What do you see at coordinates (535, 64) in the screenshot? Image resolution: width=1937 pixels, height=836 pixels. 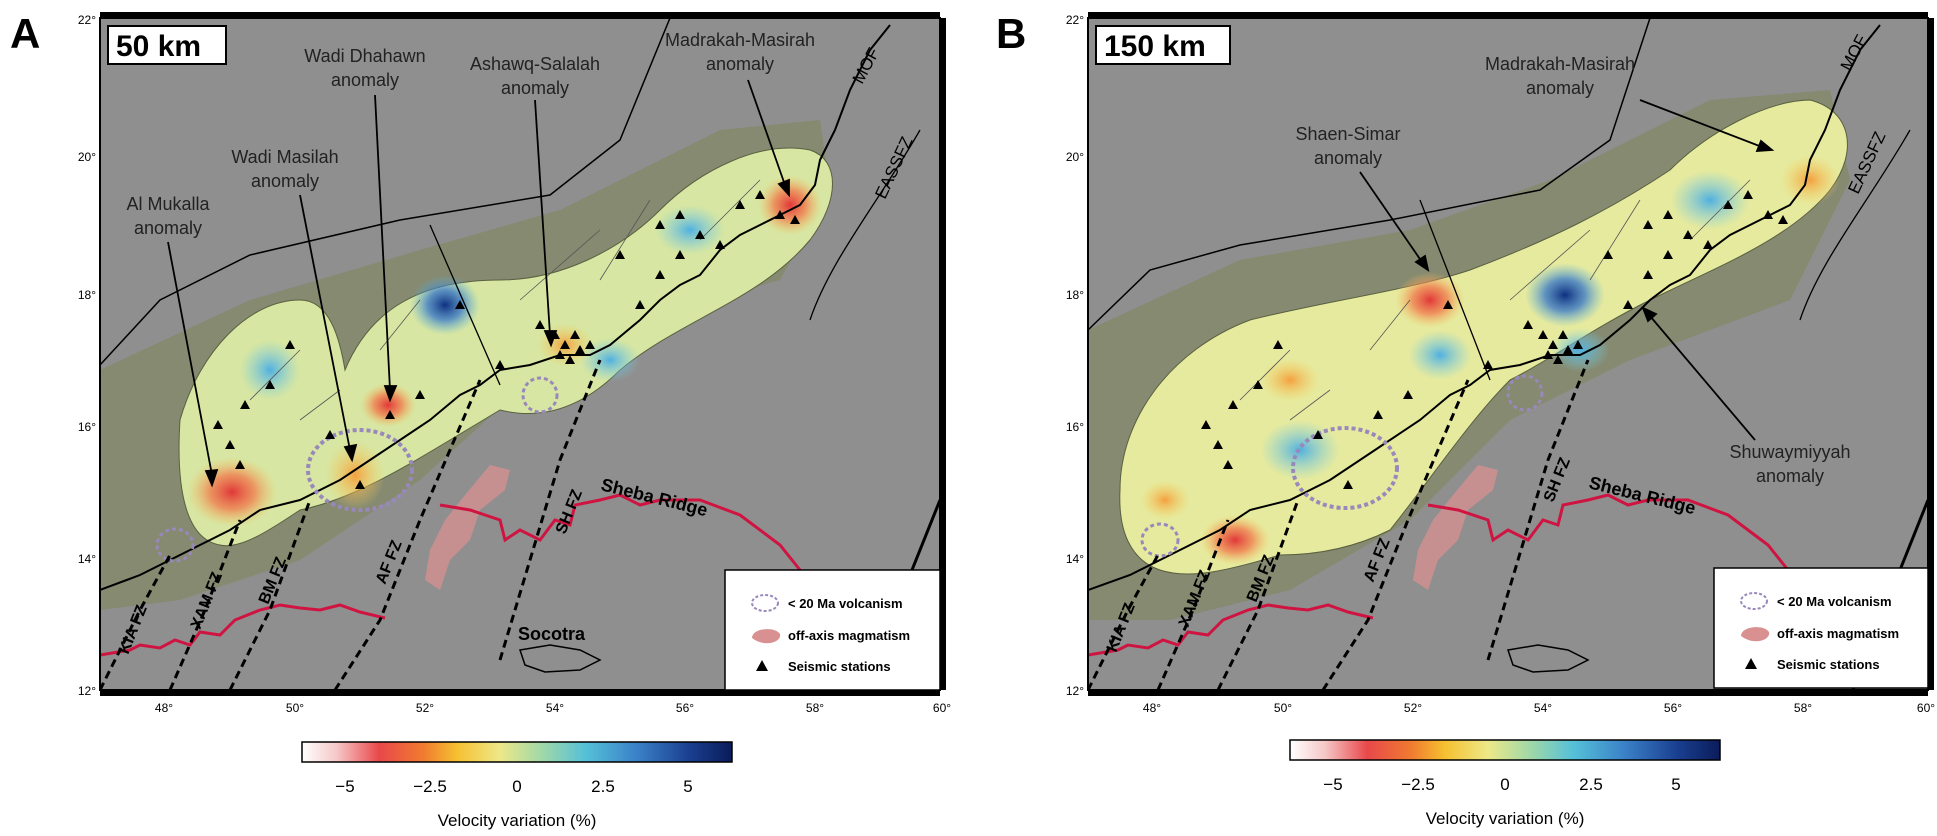 I see `anomaly-label: Ashawq-Salalah` at bounding box center [535, 64].